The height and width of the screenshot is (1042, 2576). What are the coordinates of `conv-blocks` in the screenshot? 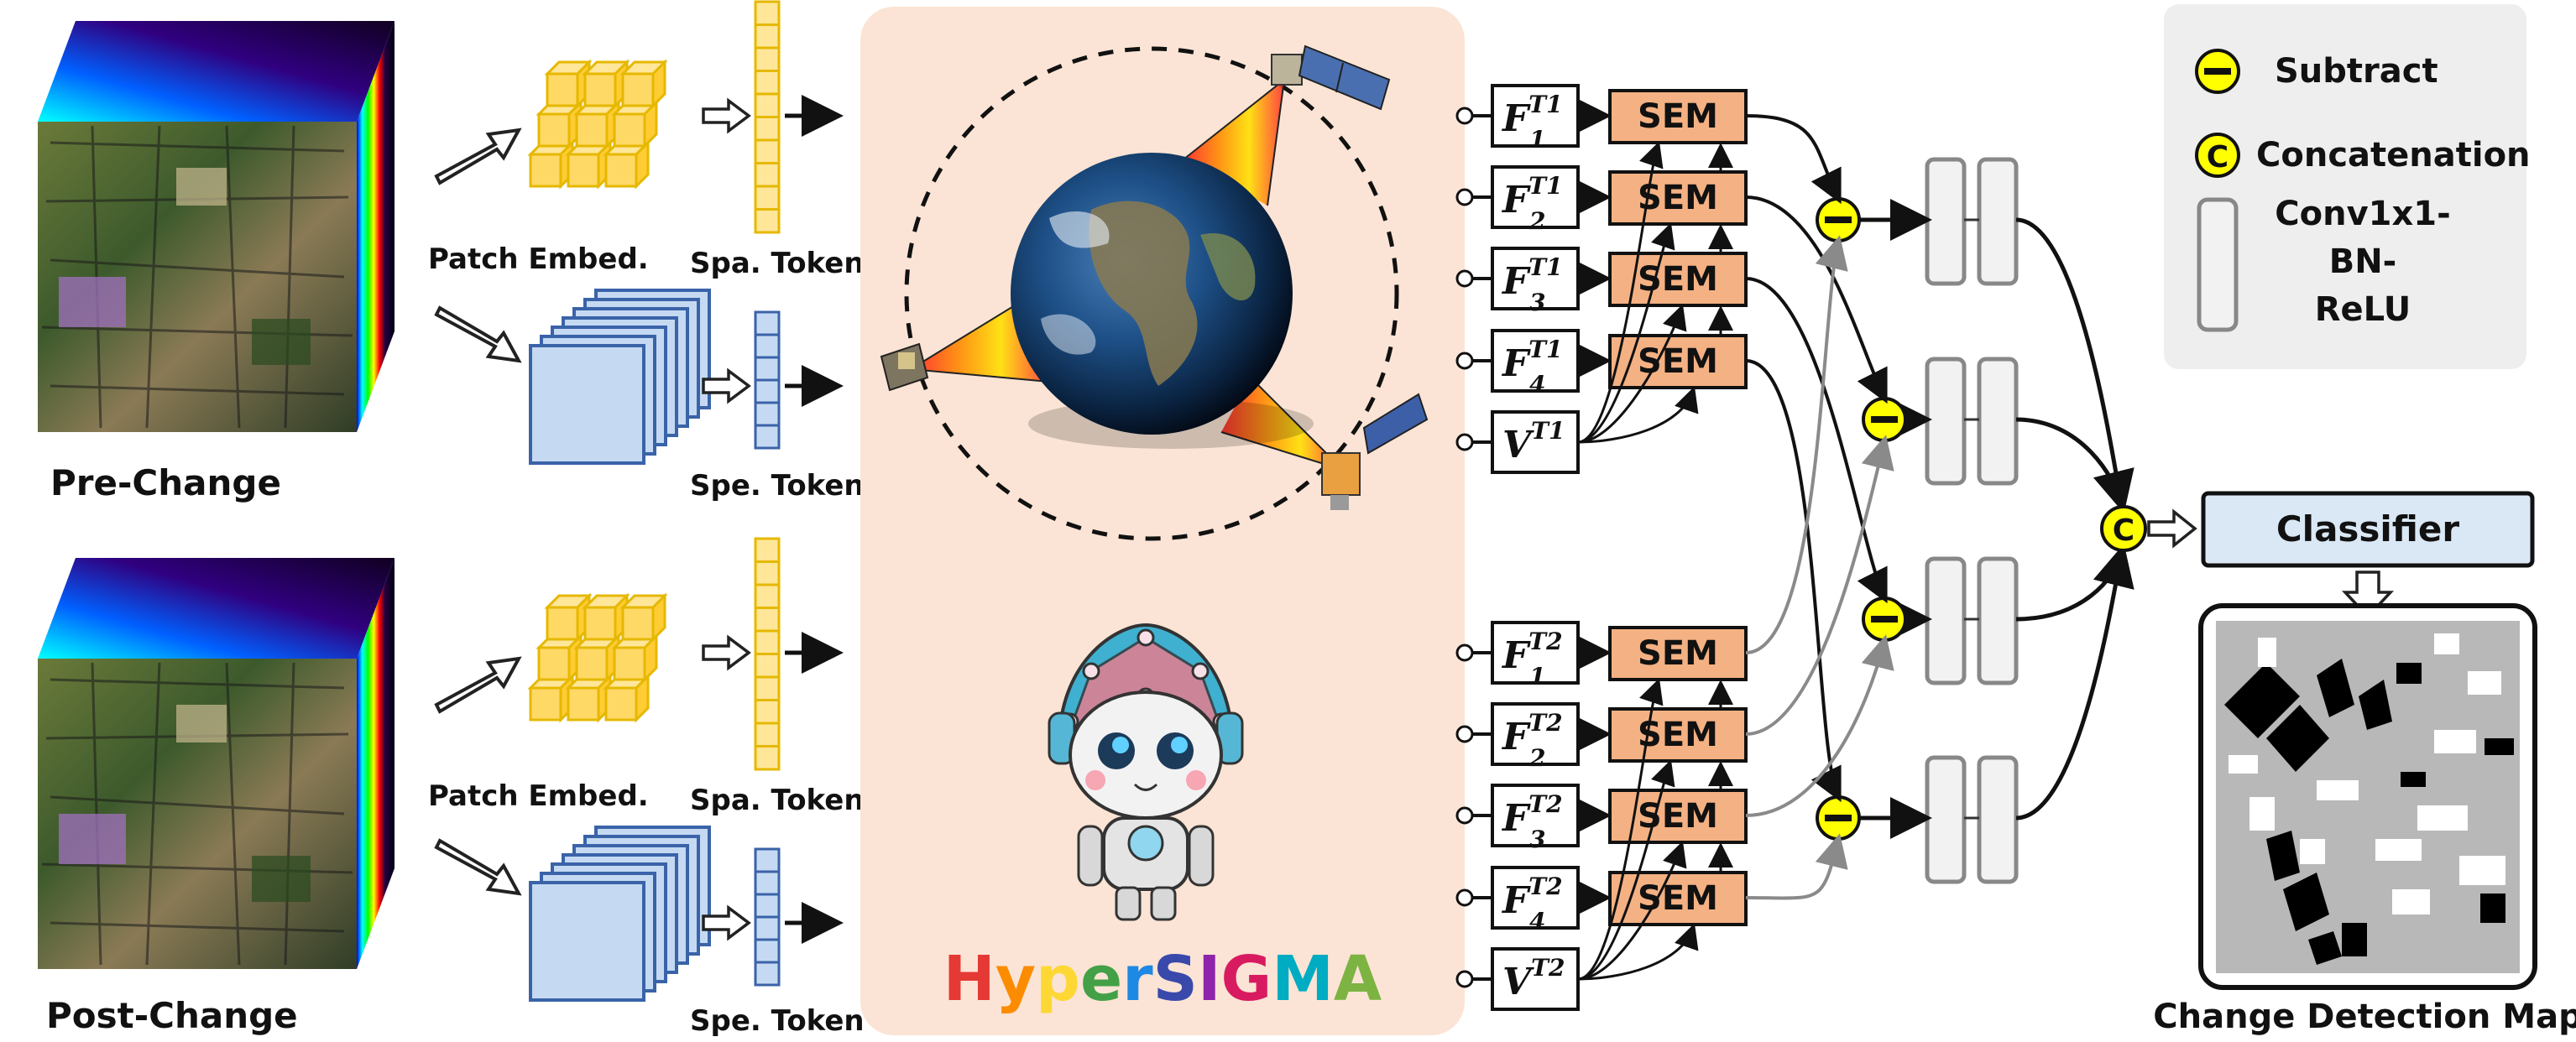 It's located at (1997, 520).